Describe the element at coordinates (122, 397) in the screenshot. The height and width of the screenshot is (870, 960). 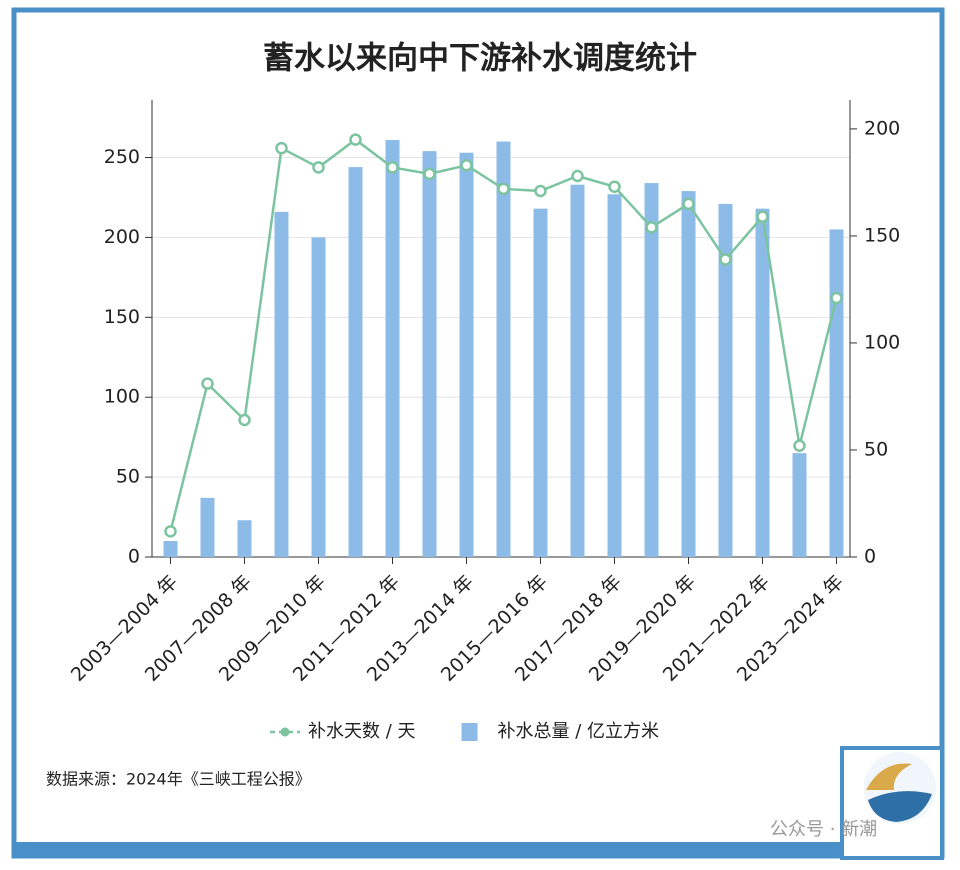
I see `y-tick-label: 100` at that location.